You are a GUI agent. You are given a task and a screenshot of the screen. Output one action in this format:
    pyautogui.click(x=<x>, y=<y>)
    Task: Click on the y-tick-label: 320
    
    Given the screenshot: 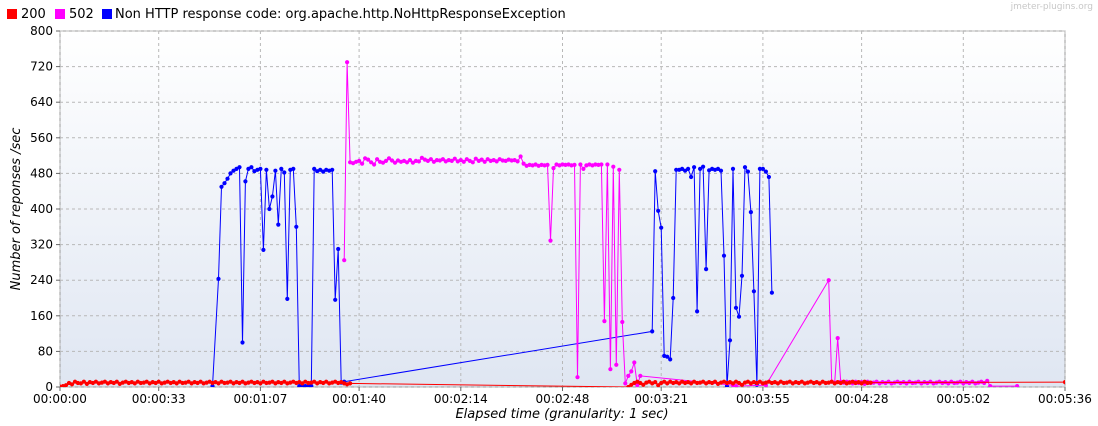 What is the action you would take?
    pyautogui.click(x=41, y=245)
    